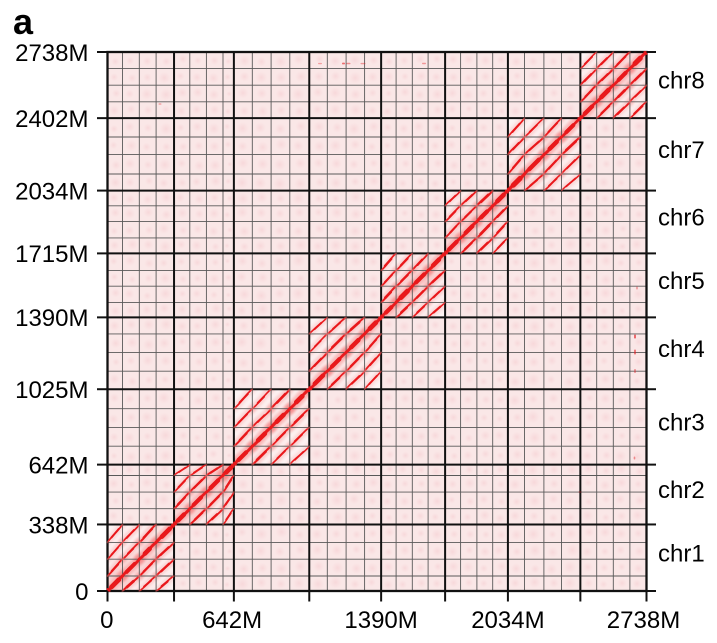 The height and width of the screenshot is (643, 717). I want to click on svg-text: chr2, so click(681, 490).